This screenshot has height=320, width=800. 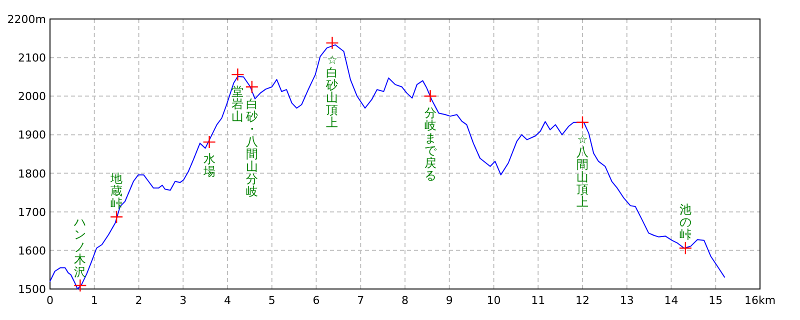 What do you see at coordinates (227, 300) in the screenshot?
I see `x-tick-label: 4` at bounding box center [227, 300].